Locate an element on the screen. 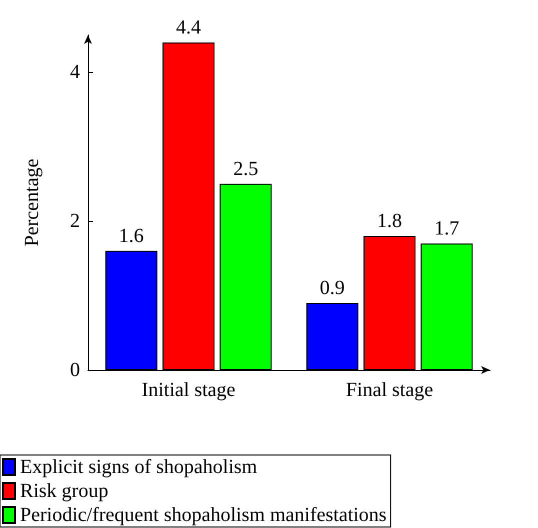 The width and height of the screenshot is (538, 528). y-axis-title: Percentage is located at coordinates (32, 202).